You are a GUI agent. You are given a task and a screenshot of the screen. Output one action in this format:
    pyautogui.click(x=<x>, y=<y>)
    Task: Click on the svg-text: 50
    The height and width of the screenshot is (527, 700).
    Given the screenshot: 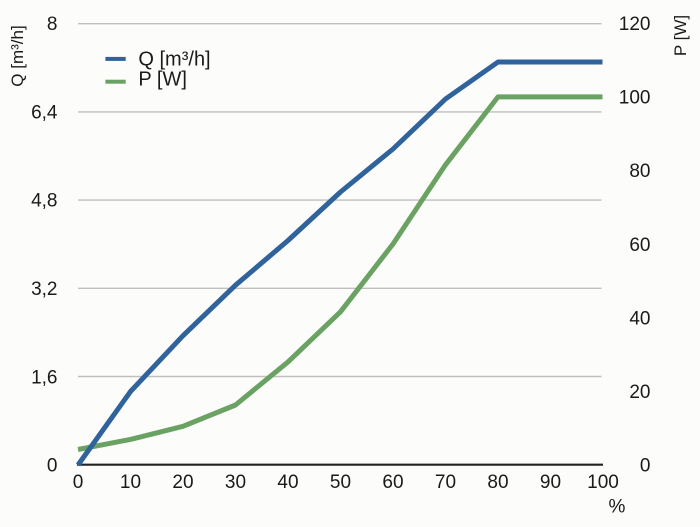 What is the action you would take?
    pyautogui.click(x=340, y=482)
    